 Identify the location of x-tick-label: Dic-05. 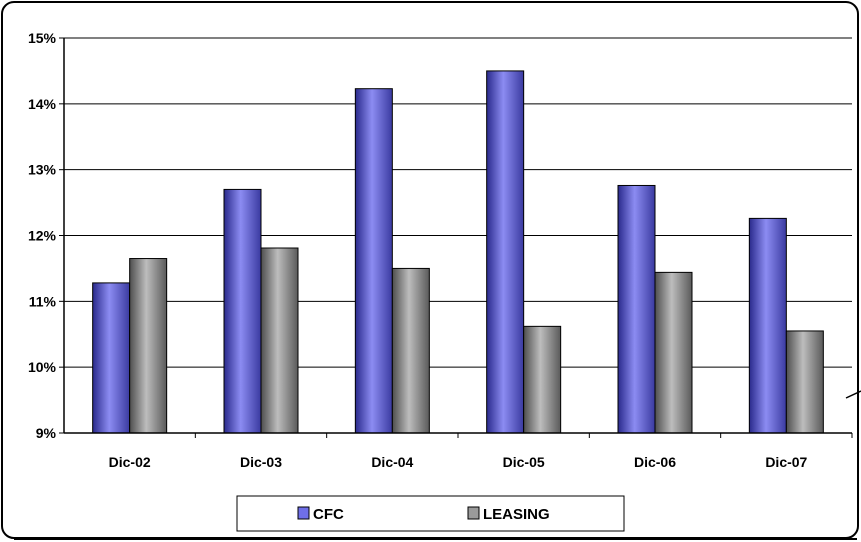
(524, 462).